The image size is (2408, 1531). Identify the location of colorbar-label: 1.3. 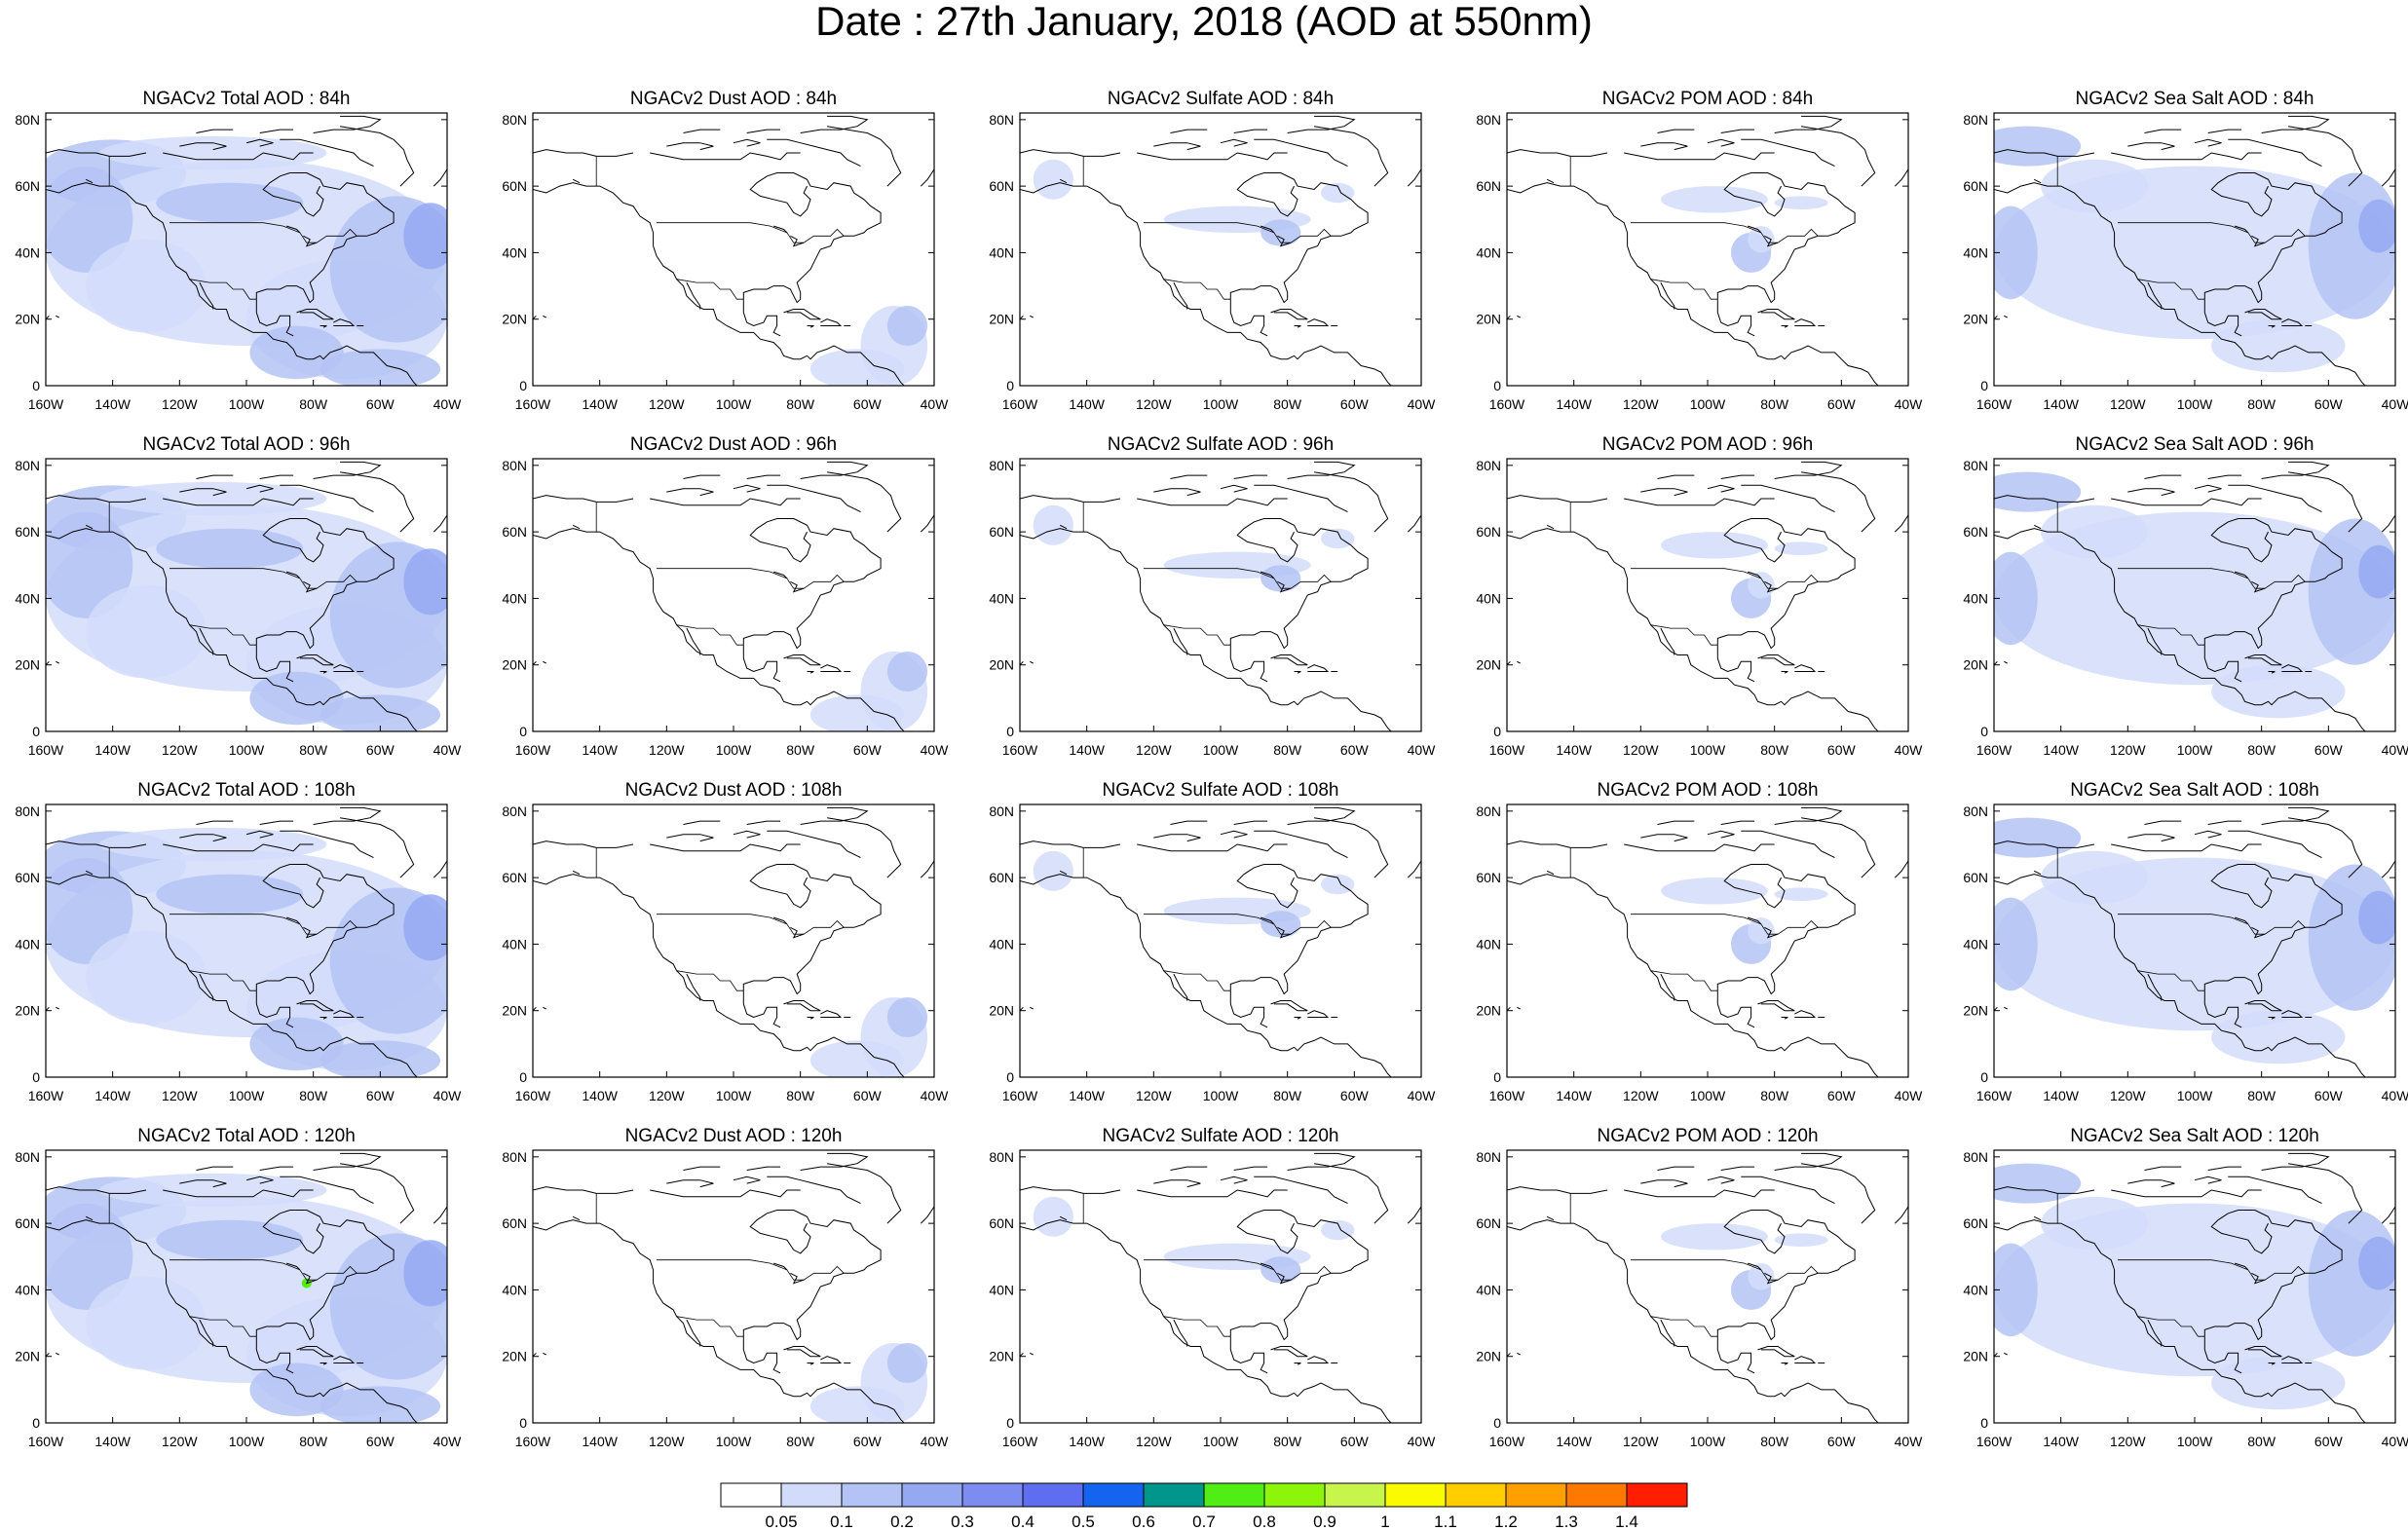
(1566, 1520).